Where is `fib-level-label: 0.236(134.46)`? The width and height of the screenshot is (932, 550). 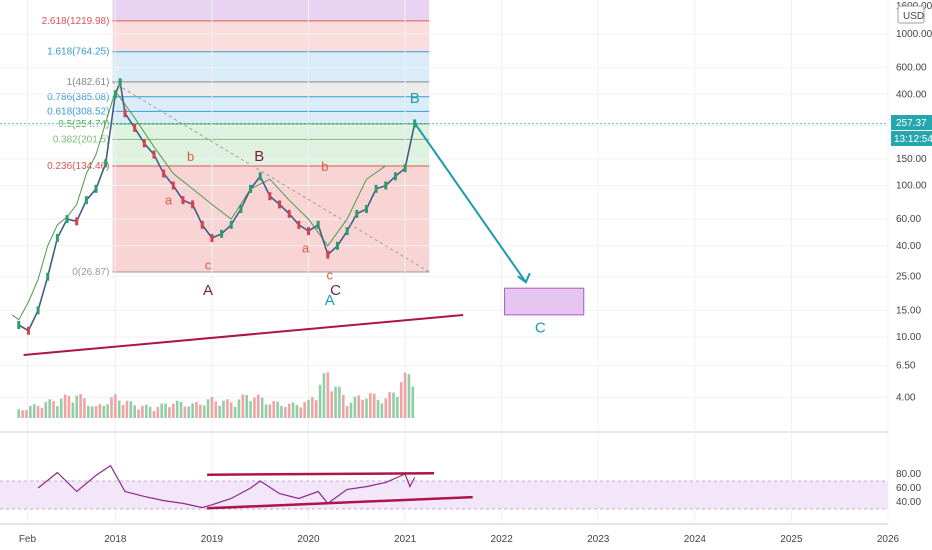 fib-level-label: 0.236(134.46) is located at coordinates (78, 166).